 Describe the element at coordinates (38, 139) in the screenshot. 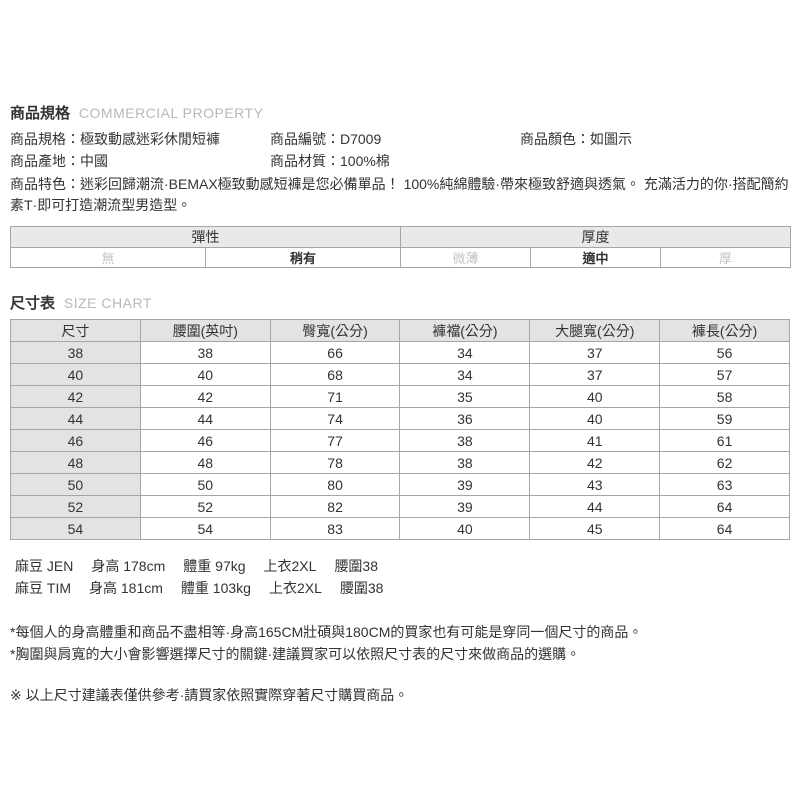

I see `field-label: 商品規格` at that location.